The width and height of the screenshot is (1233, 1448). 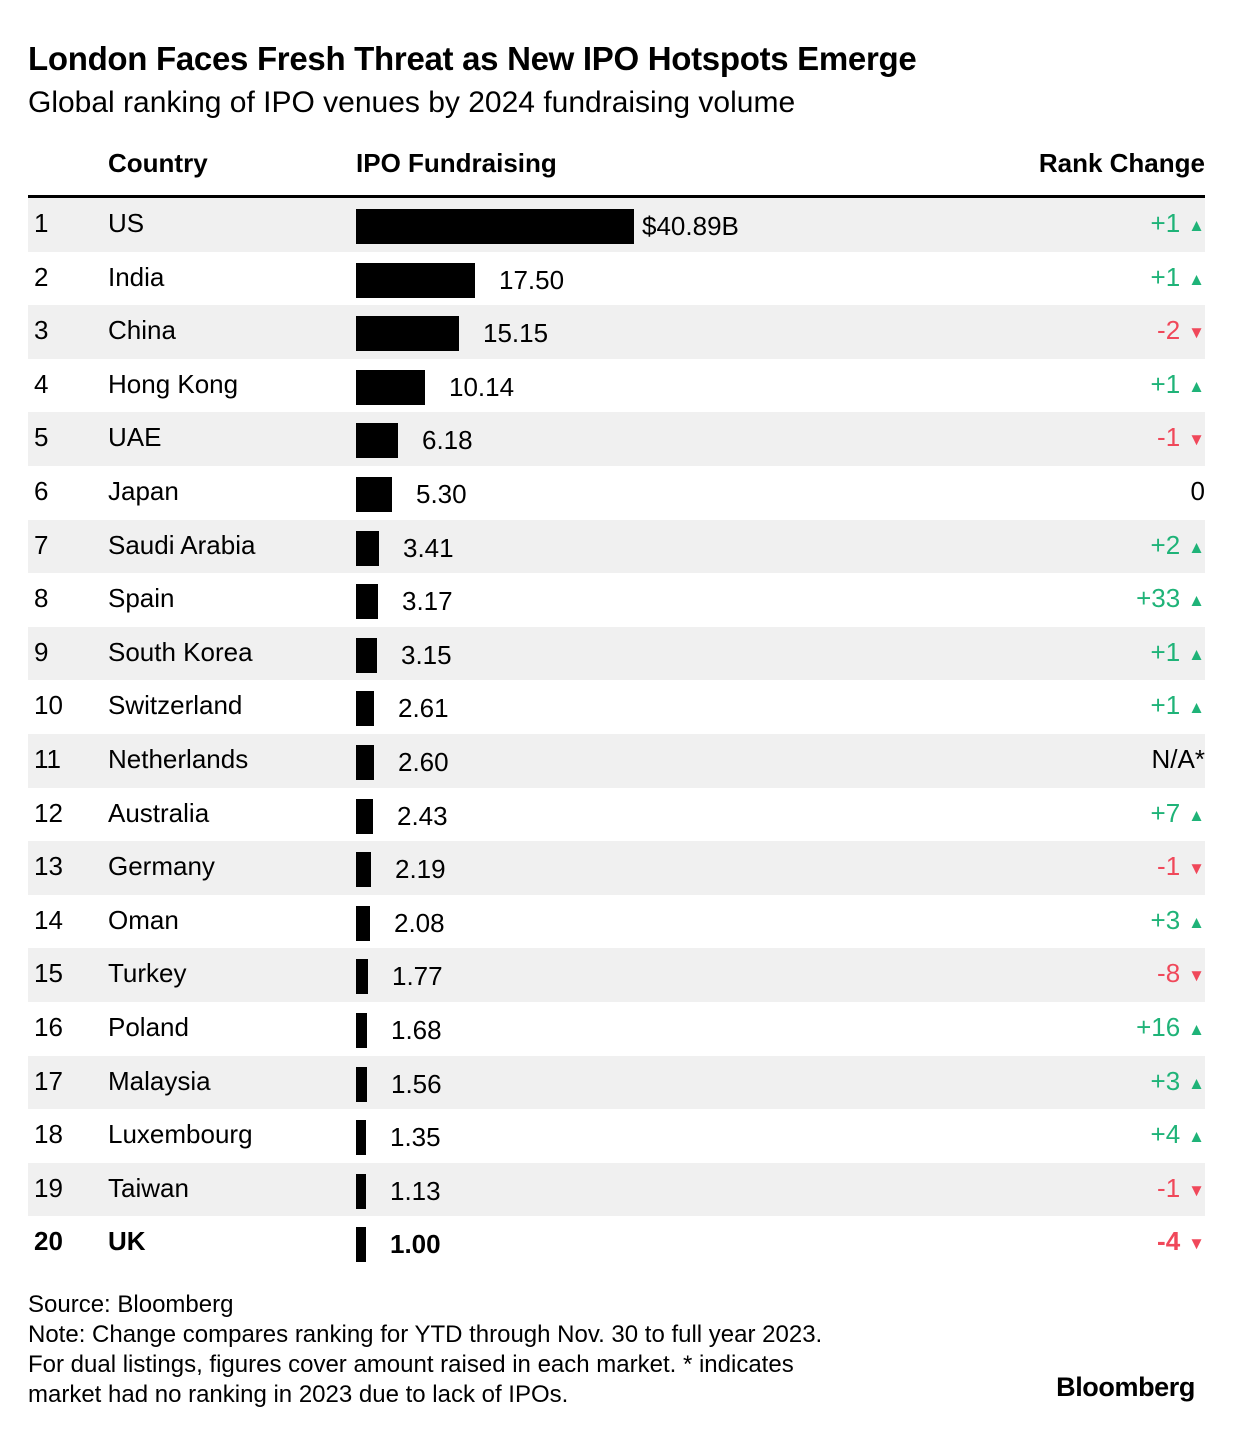 I want to click on country-name: Oman, so click(x=143, y=919).